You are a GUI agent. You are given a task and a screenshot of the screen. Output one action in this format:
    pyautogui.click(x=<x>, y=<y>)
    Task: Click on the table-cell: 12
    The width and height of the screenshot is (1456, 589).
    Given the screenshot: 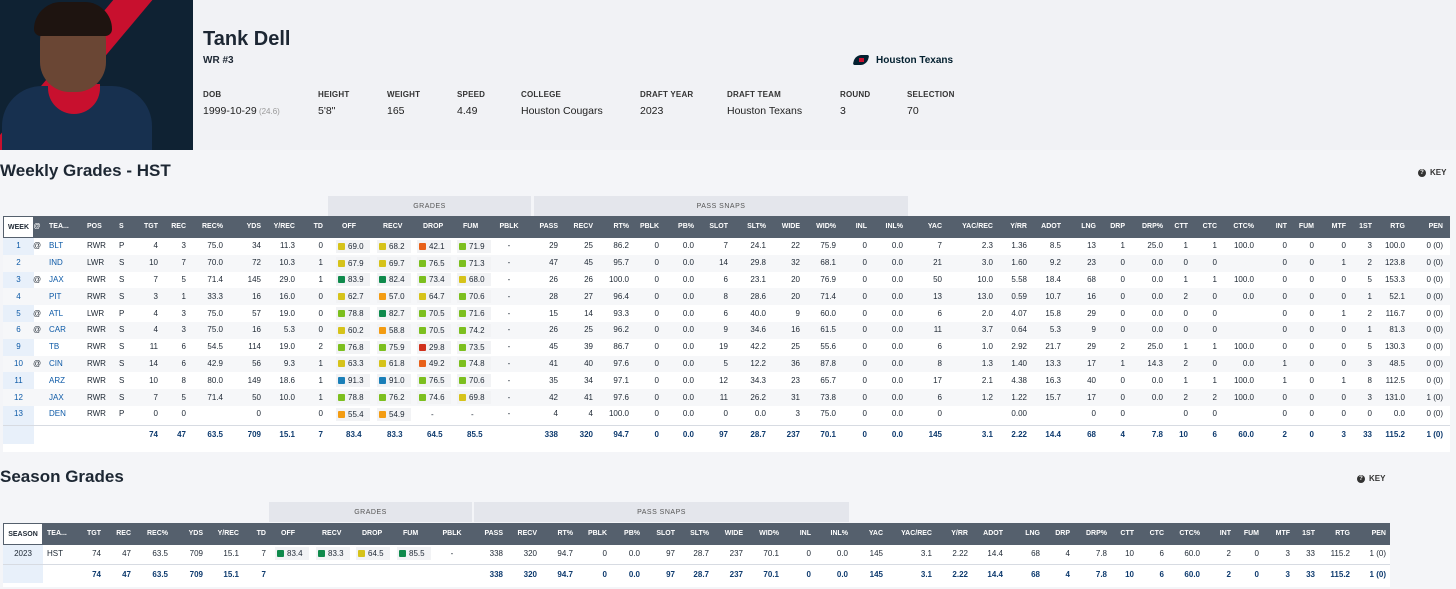 What is the action you would take?
    pyautogui.click(x=18, y=397)
    